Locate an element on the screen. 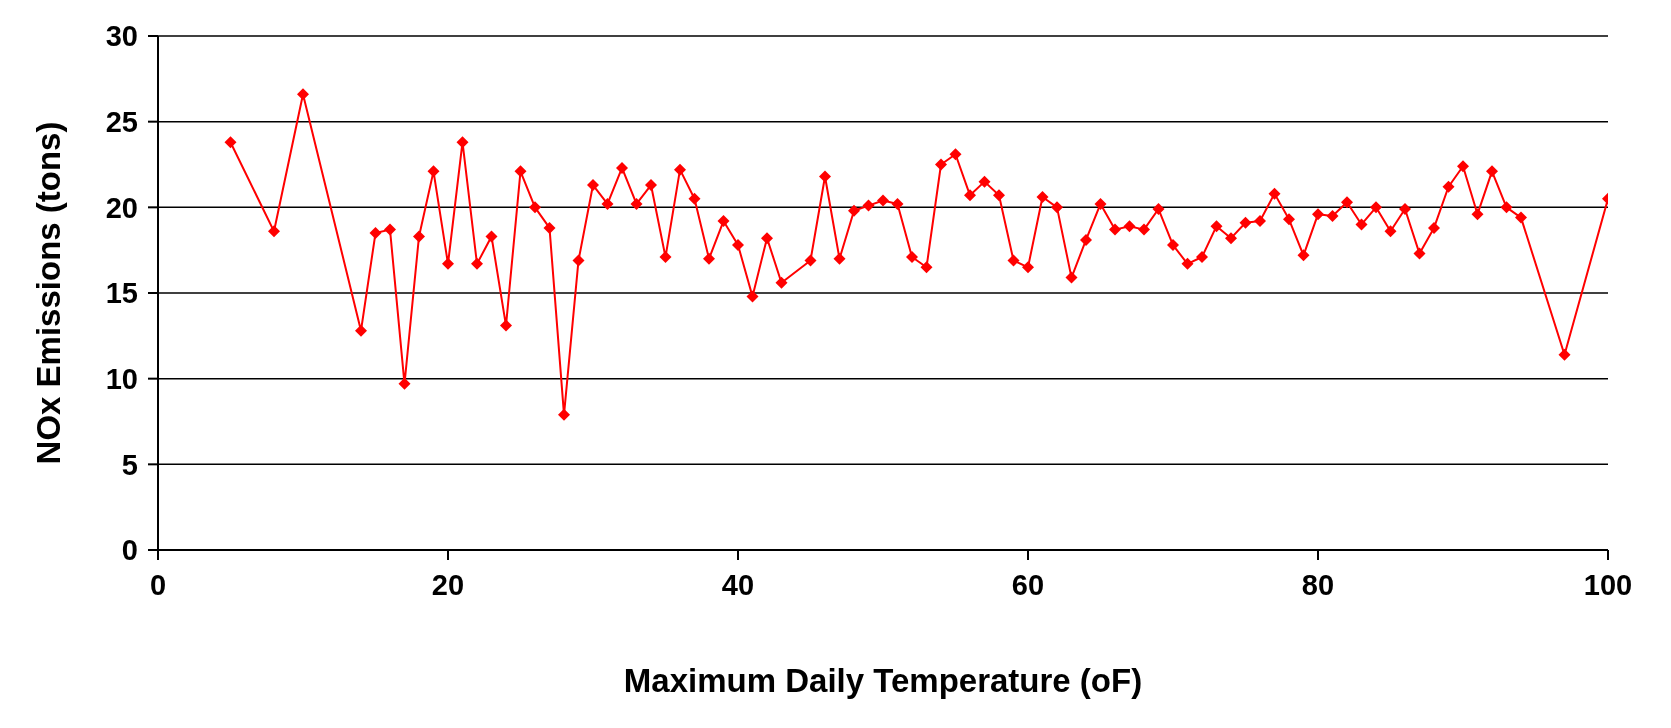  x-axis-title: Maximum Daily Temperature (oF) is located at coordinates (883, 680).